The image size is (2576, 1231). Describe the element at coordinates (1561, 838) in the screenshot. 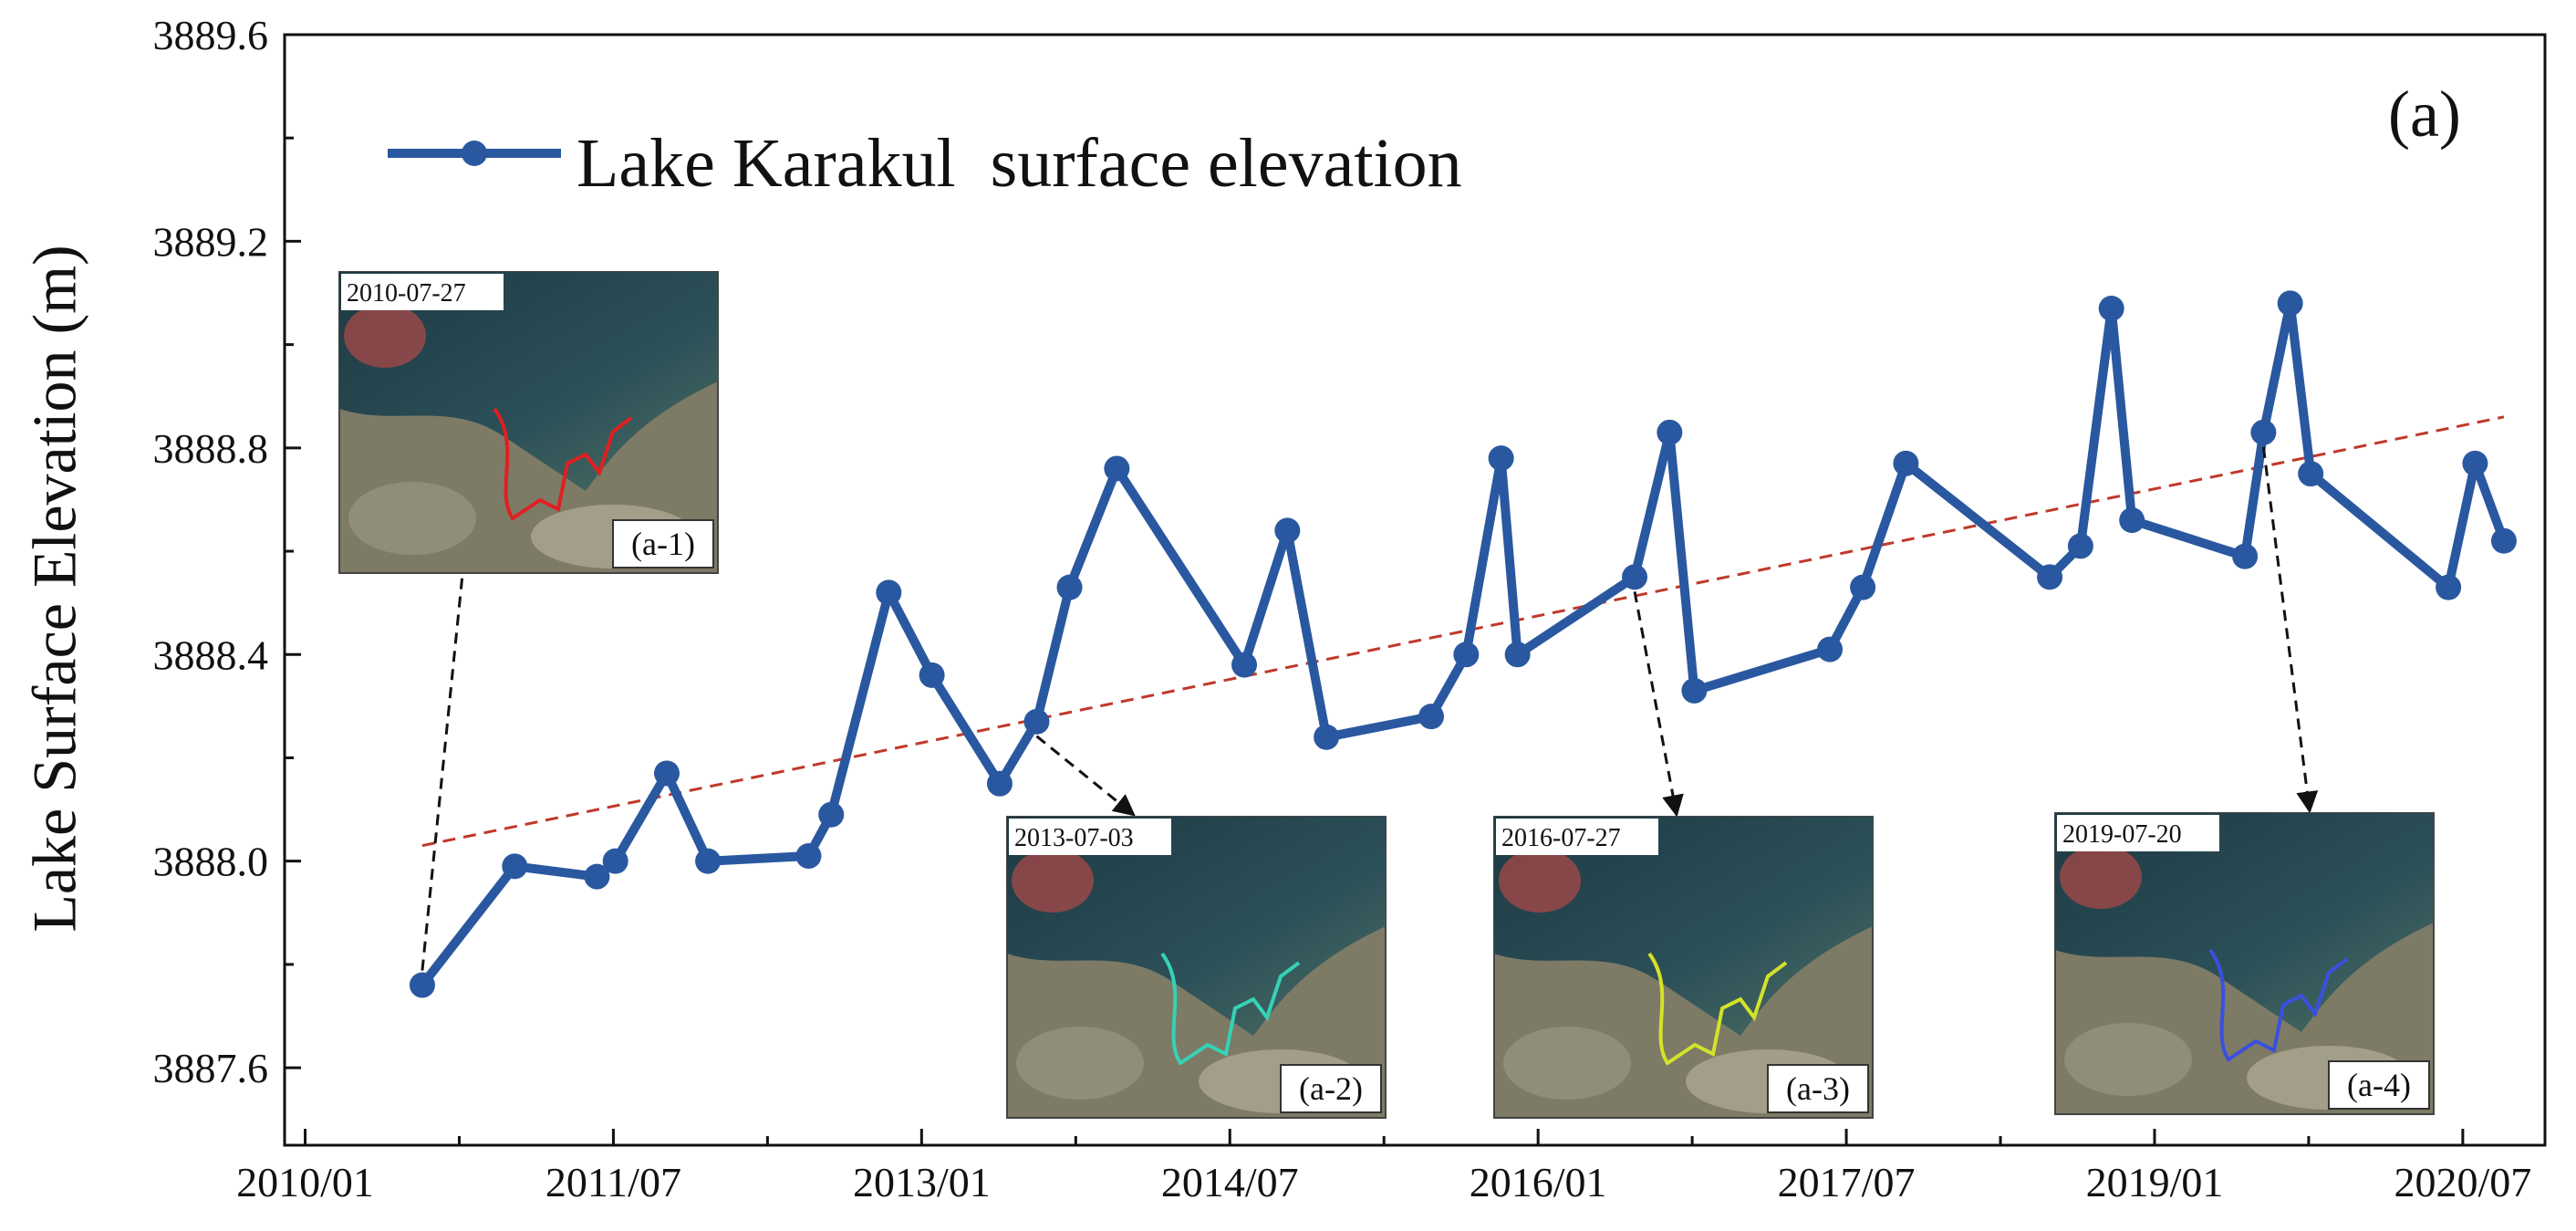

I see `inset-date-label: 2016-07-27` at that location.